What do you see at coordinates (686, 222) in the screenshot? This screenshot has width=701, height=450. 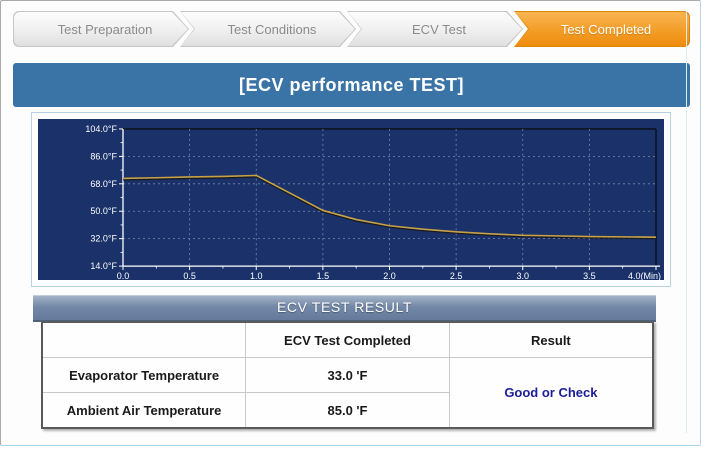 I see `frame-accent-line` at bounding box center [686, 222].